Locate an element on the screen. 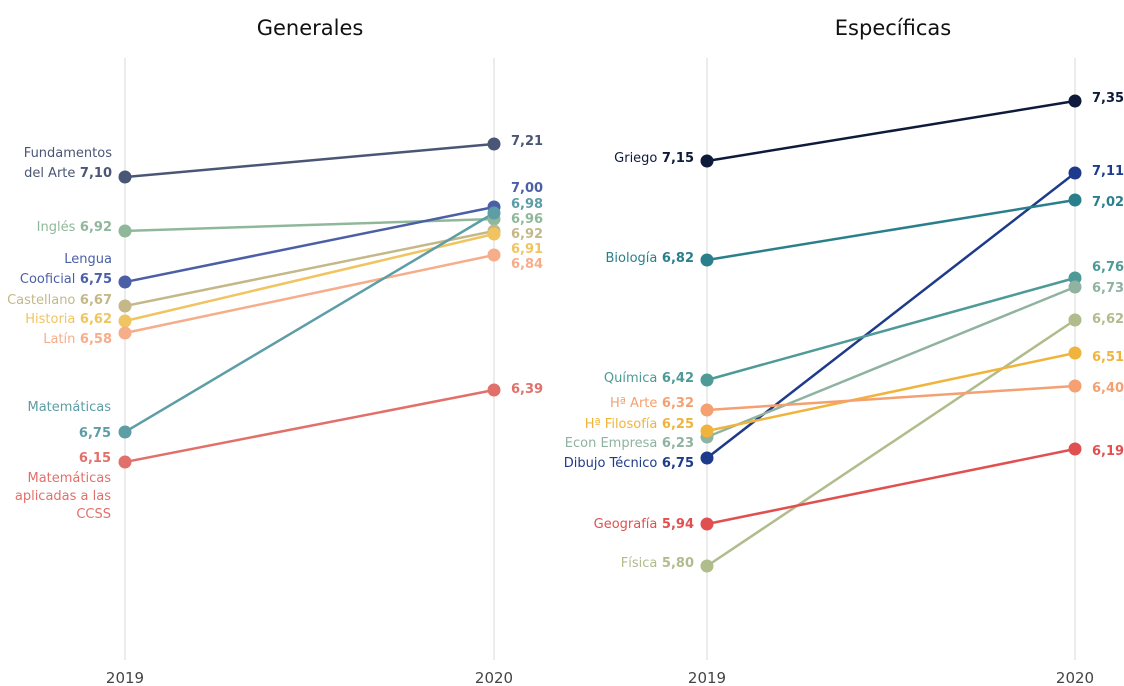 Image resolution: width=1124 pixels, height=686 pixels. value-label-2020-historia: 6,91 is located at coordinates (527, 249).